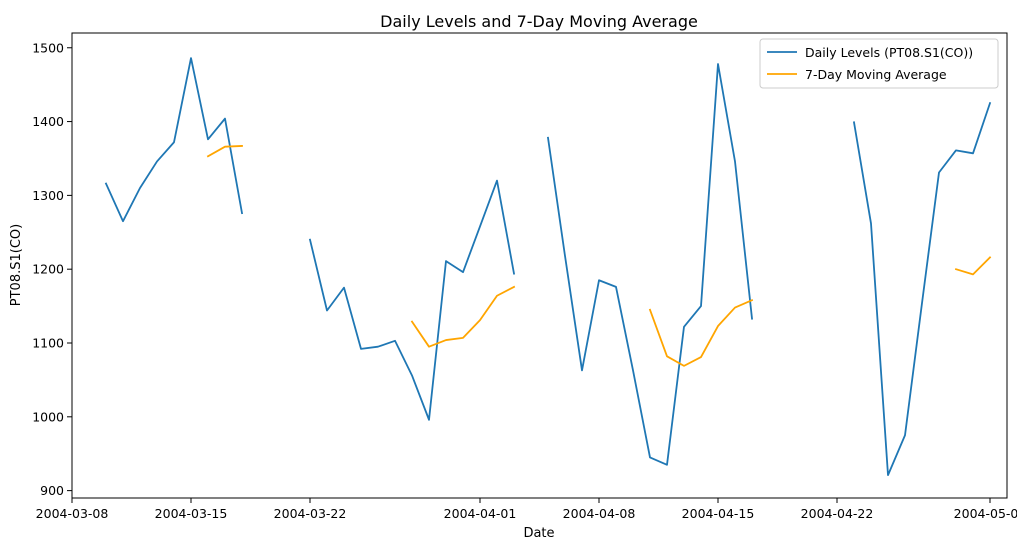  I want to click on x-tick-label: 2004-04-22, so click(837, 513).